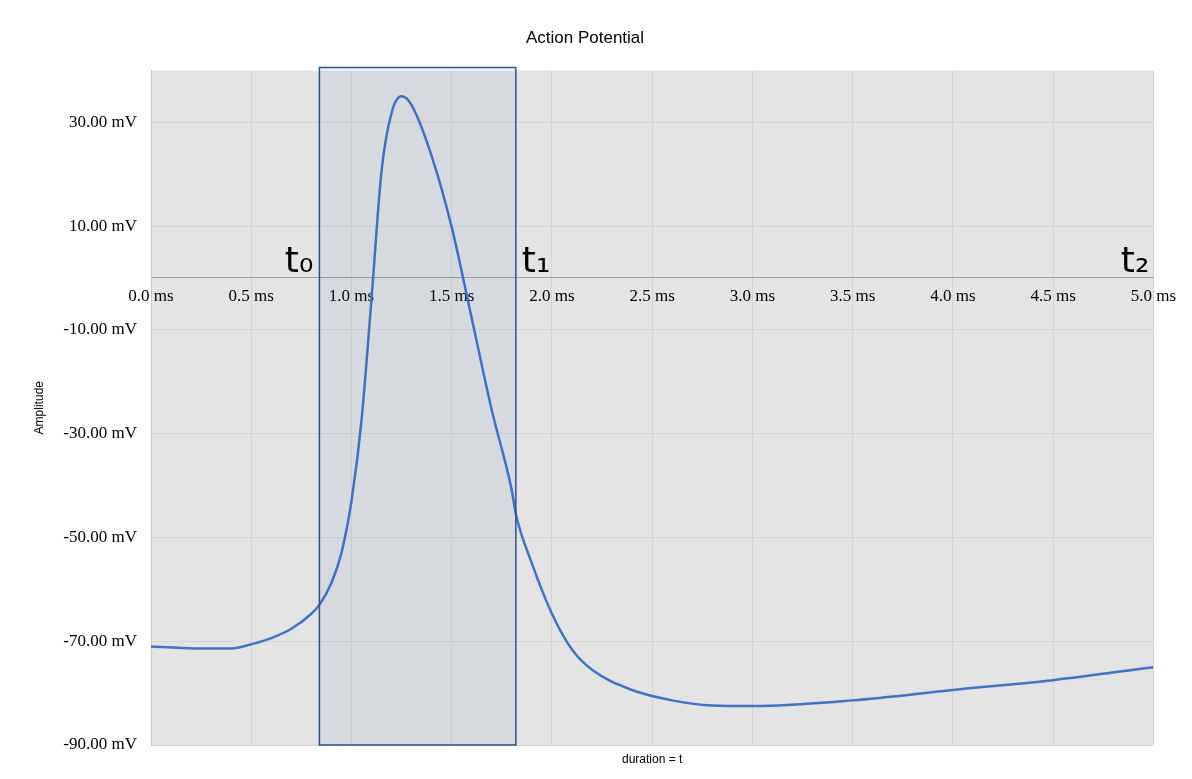 Image resolution: width=1192 pixels, height=779 pixels. What do you see at coordinates (103, 121) in the screenshot?
I see `y-tick-label: 30.00 mV` at bounding box center [103, 121].